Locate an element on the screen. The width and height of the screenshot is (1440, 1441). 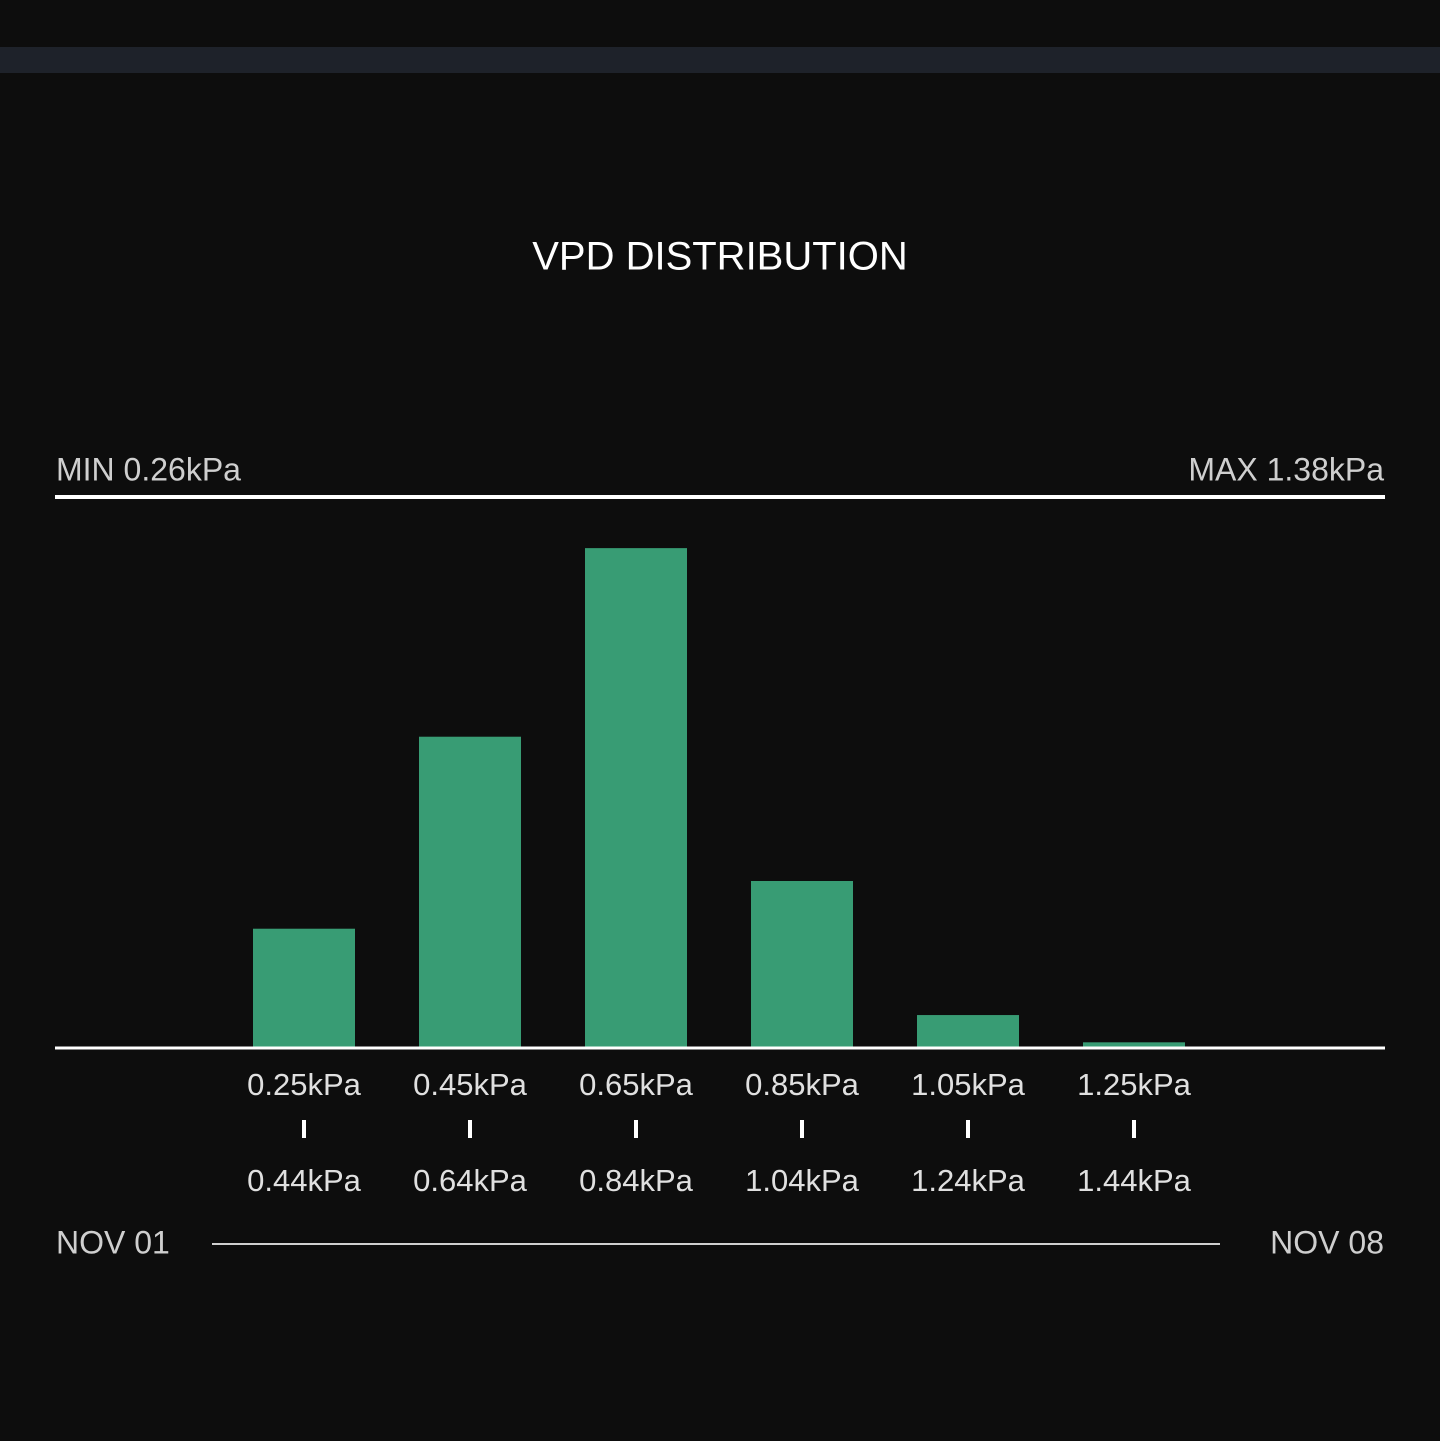
min-label: MIN 0.26kPa is located at coordinates (148, 469).